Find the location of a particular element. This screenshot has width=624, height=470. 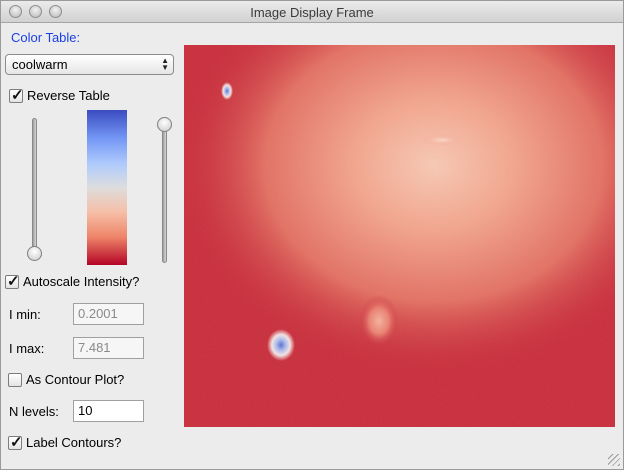

i-max-label: I max: is located at coordinates (27, 348).